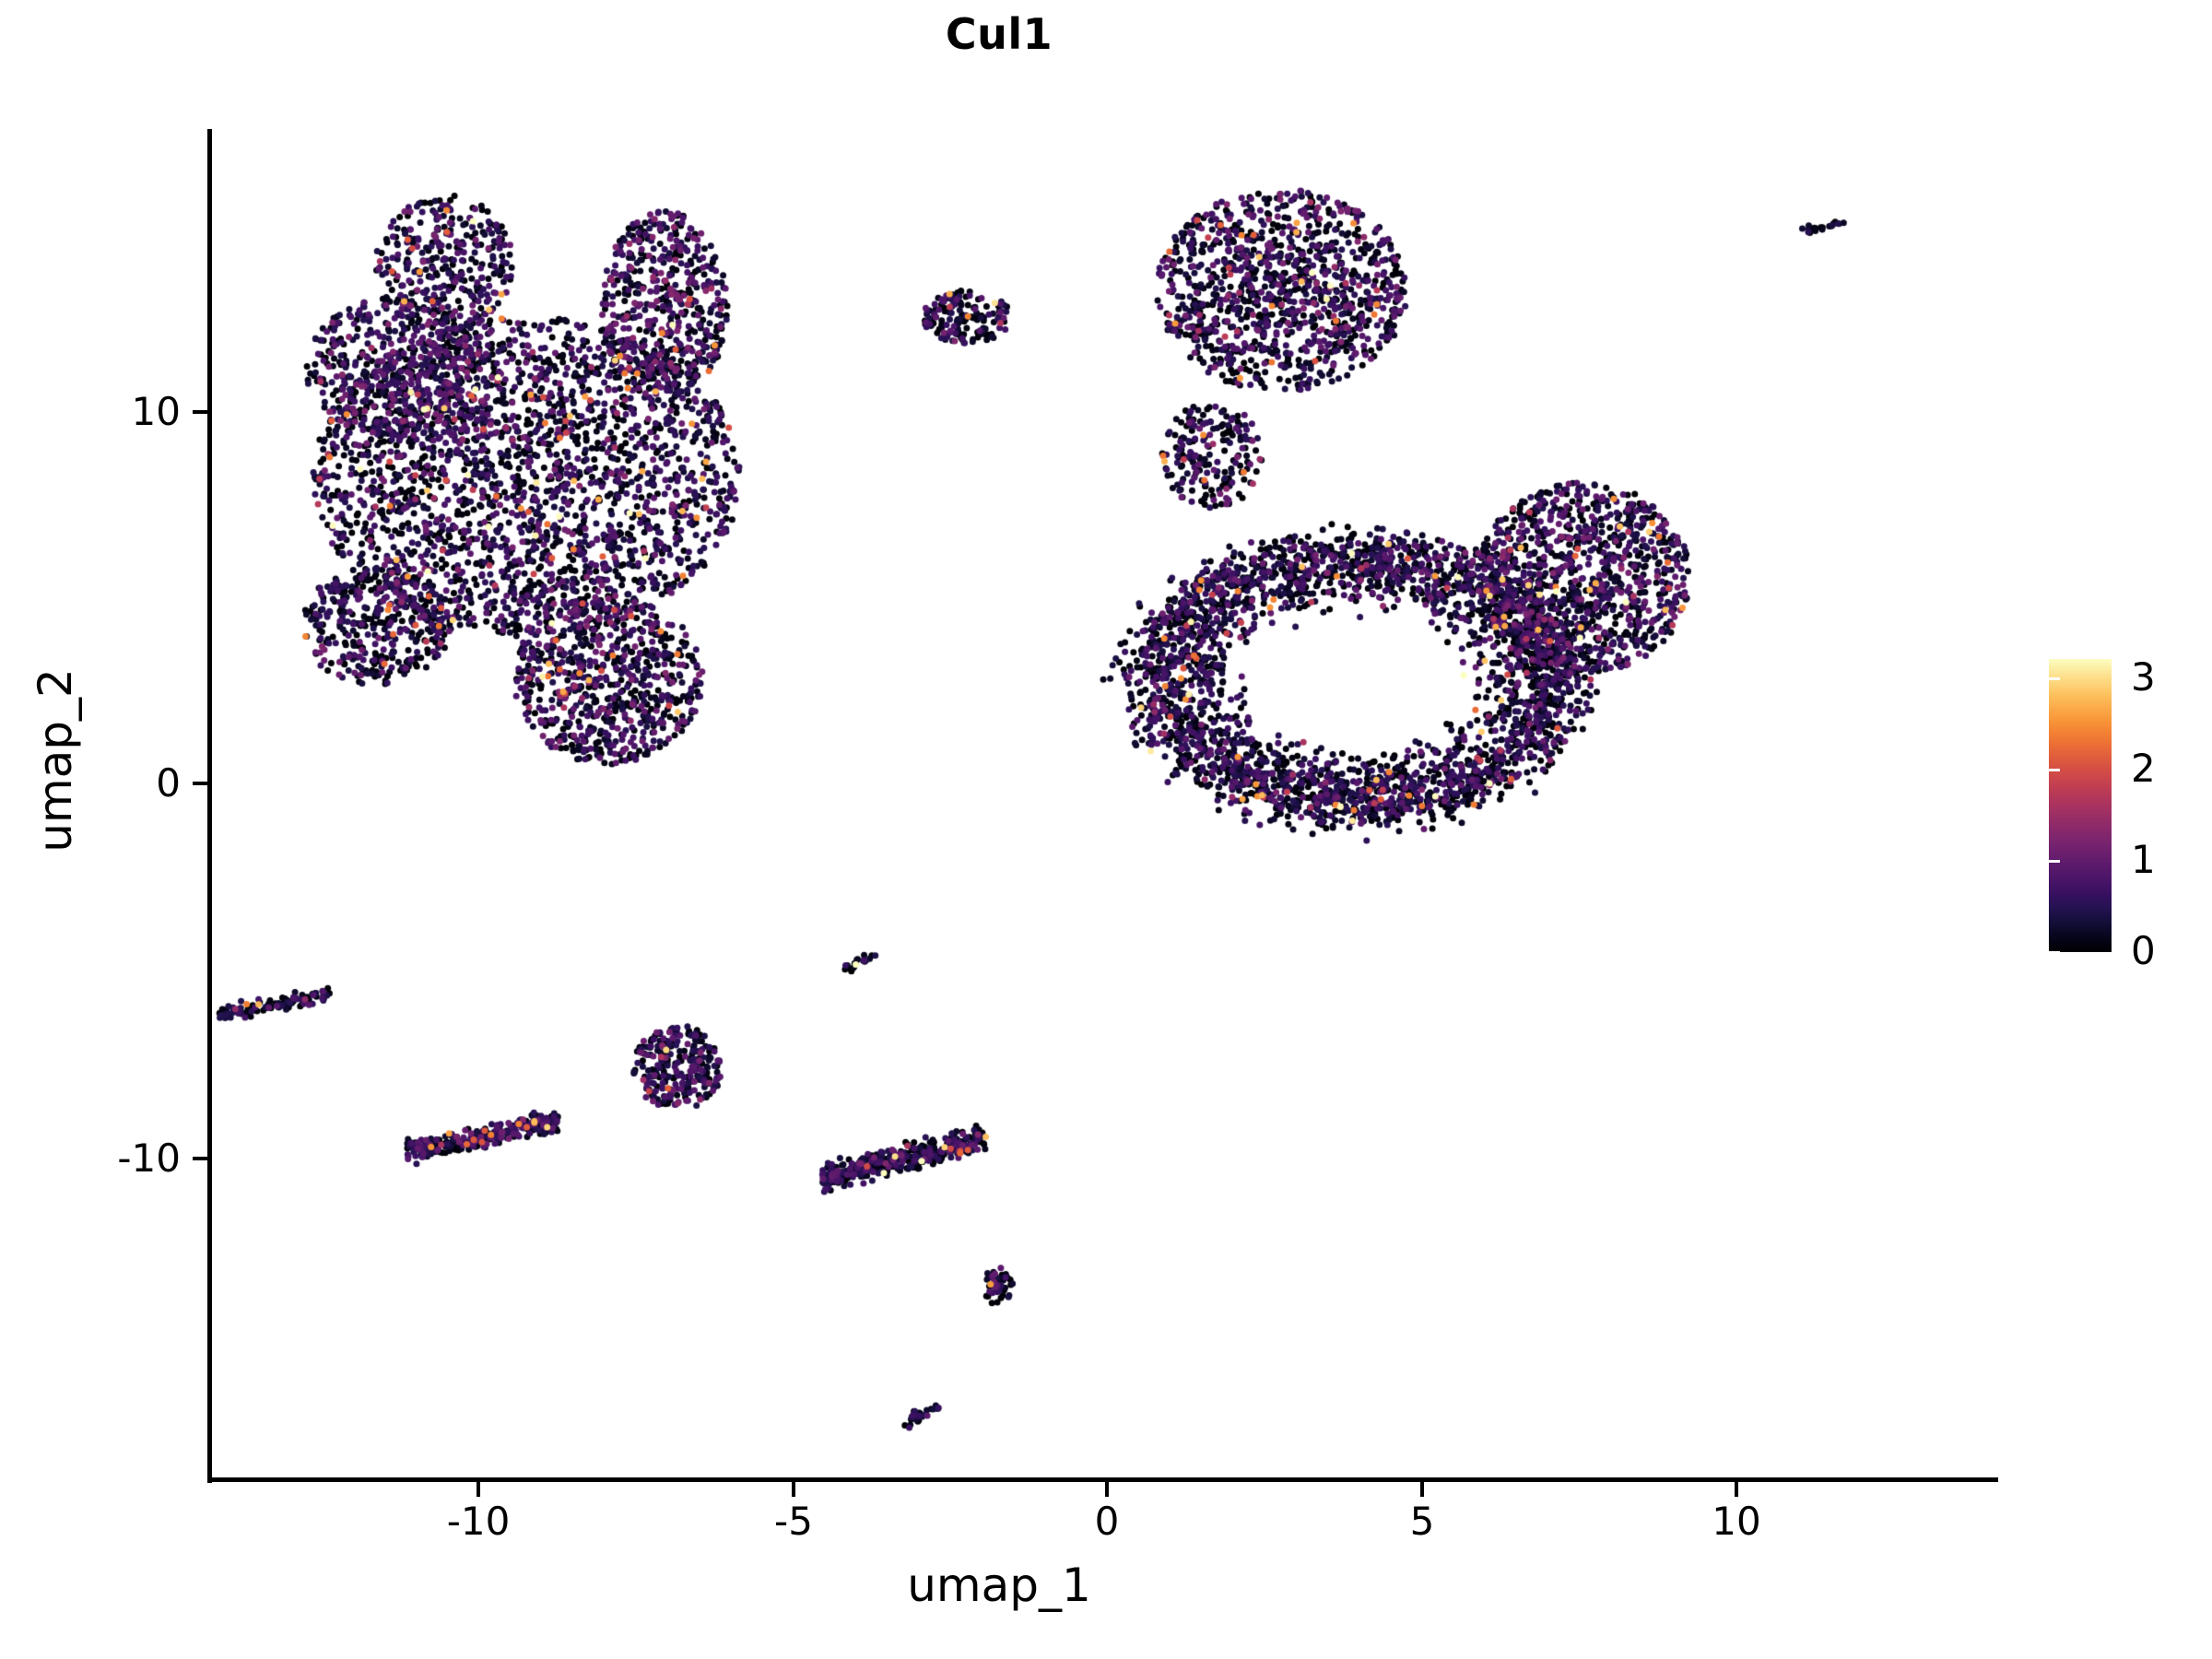 Image resolution: width=2212 pixels, height=1659 pixels. What do you see at coordinates (149, 1158) in the screenshot?
I see `y-tick-label: -10` at bounding box center [149, 1158].